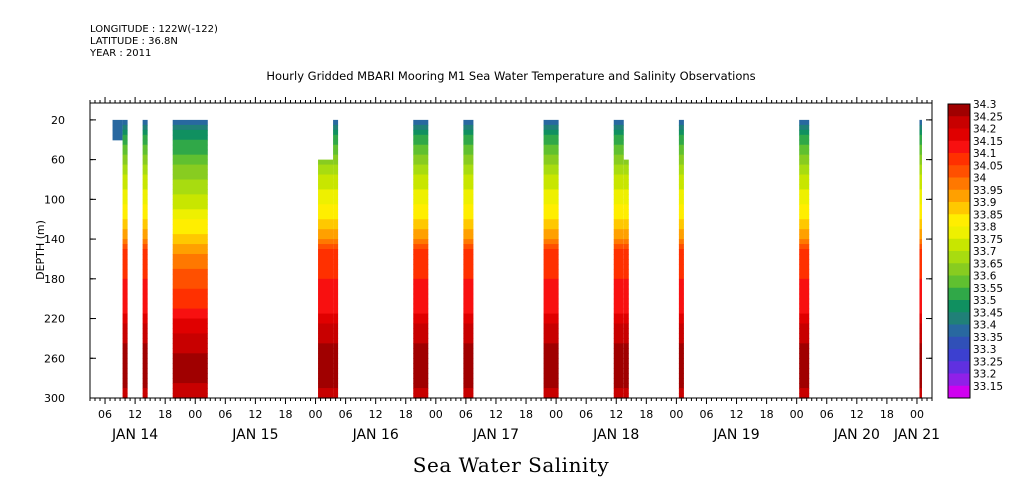 The width and height of the screenshot is (1009, 504). I want to click on y-tick-label: 100, so click(54, 199).